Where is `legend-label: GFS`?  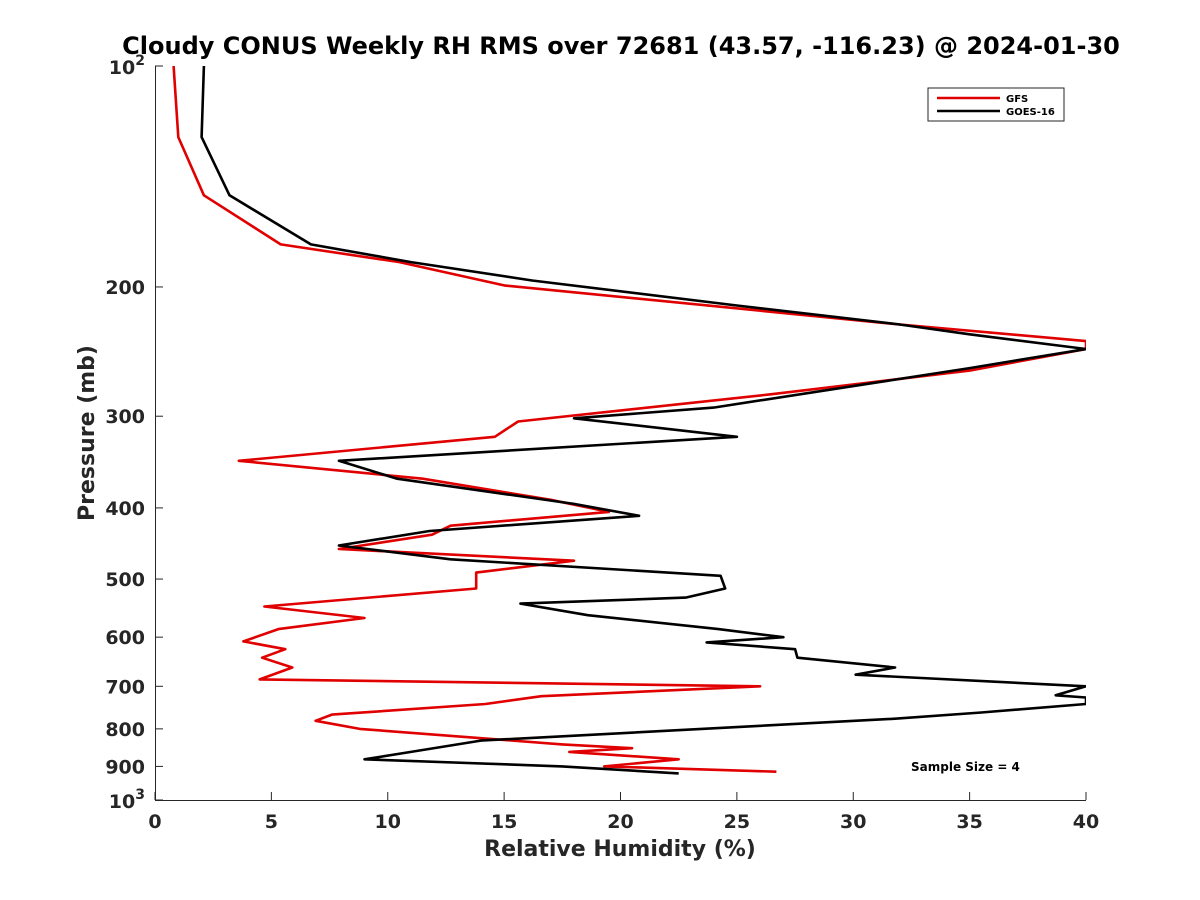
legend-label: GFS is located at coordinates (1017, 99).